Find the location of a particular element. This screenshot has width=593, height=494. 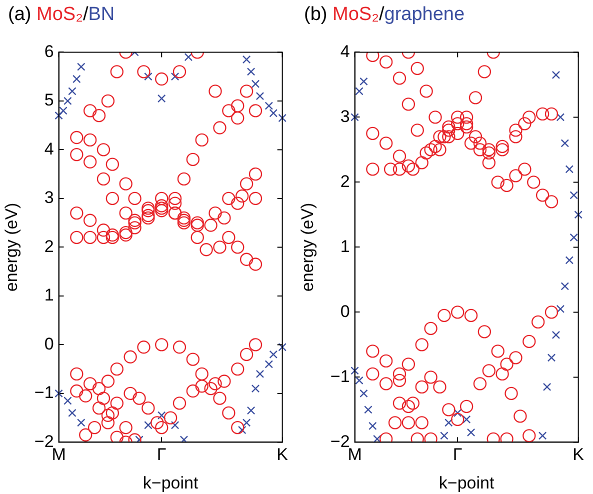

x-tick-label: Γ is located at coordinates (161, 454).